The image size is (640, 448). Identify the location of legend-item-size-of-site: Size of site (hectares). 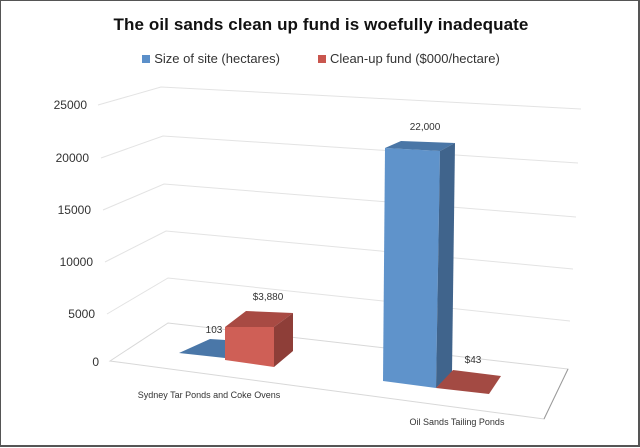
(211, 58).